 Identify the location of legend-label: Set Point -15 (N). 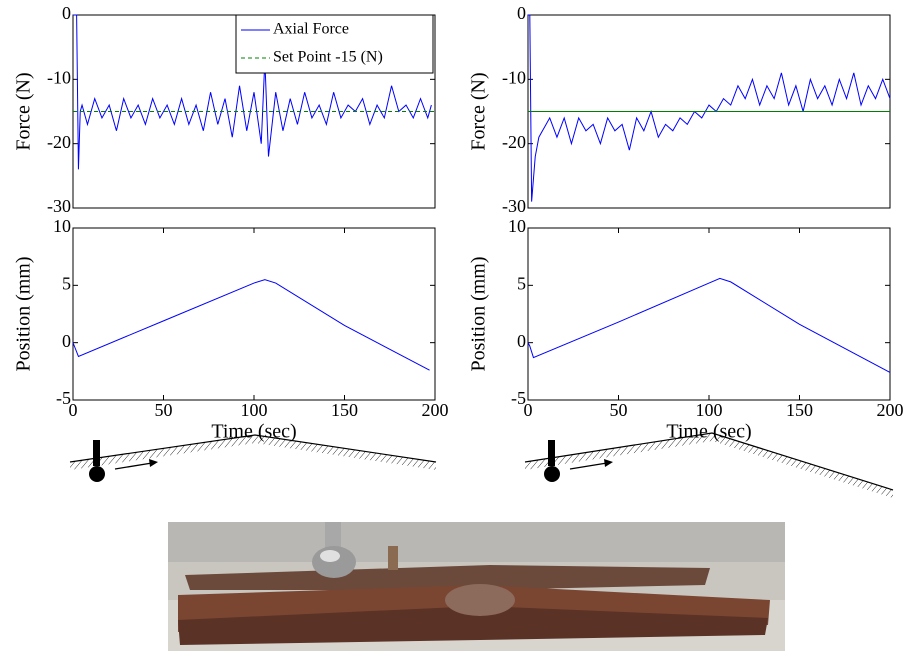
(328, 57).